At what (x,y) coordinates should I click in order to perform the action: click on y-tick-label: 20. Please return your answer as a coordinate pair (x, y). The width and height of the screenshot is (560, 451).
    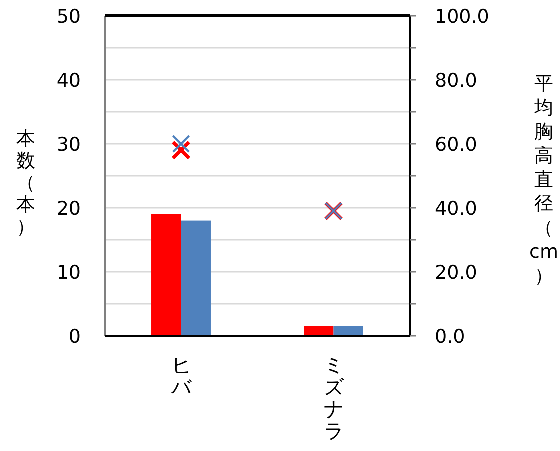
    Looking at the image, I should click on (68, 209).